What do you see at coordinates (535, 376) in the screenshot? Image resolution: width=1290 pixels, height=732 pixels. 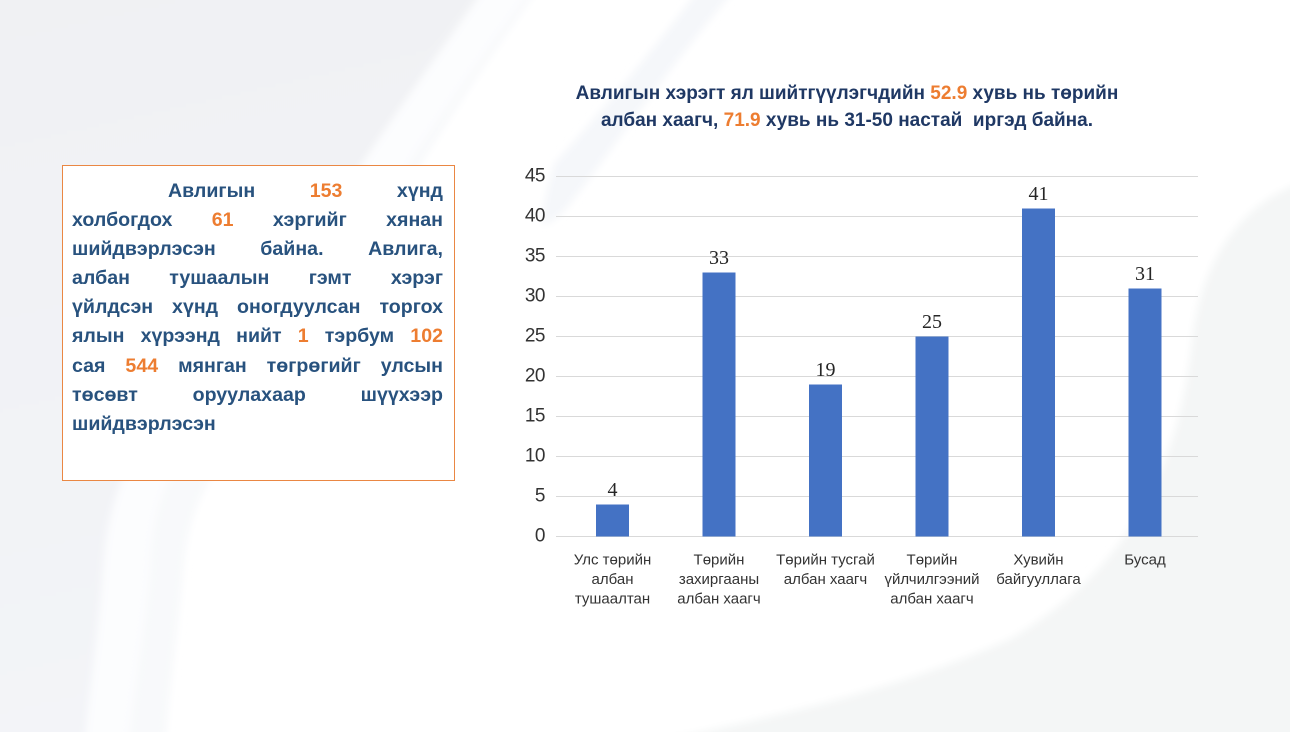 I see `svg-text: 20` at bounding box center [535, 376].